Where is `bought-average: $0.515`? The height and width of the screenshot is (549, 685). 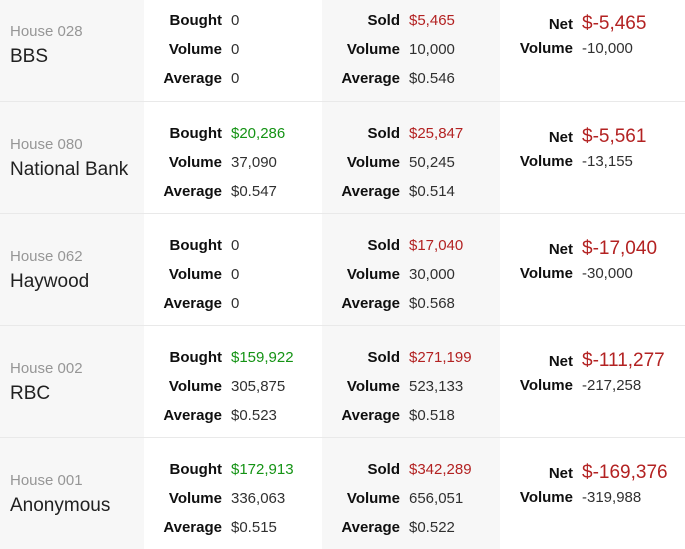 bought-average: $0.515 is located at coordinates (254, 527).